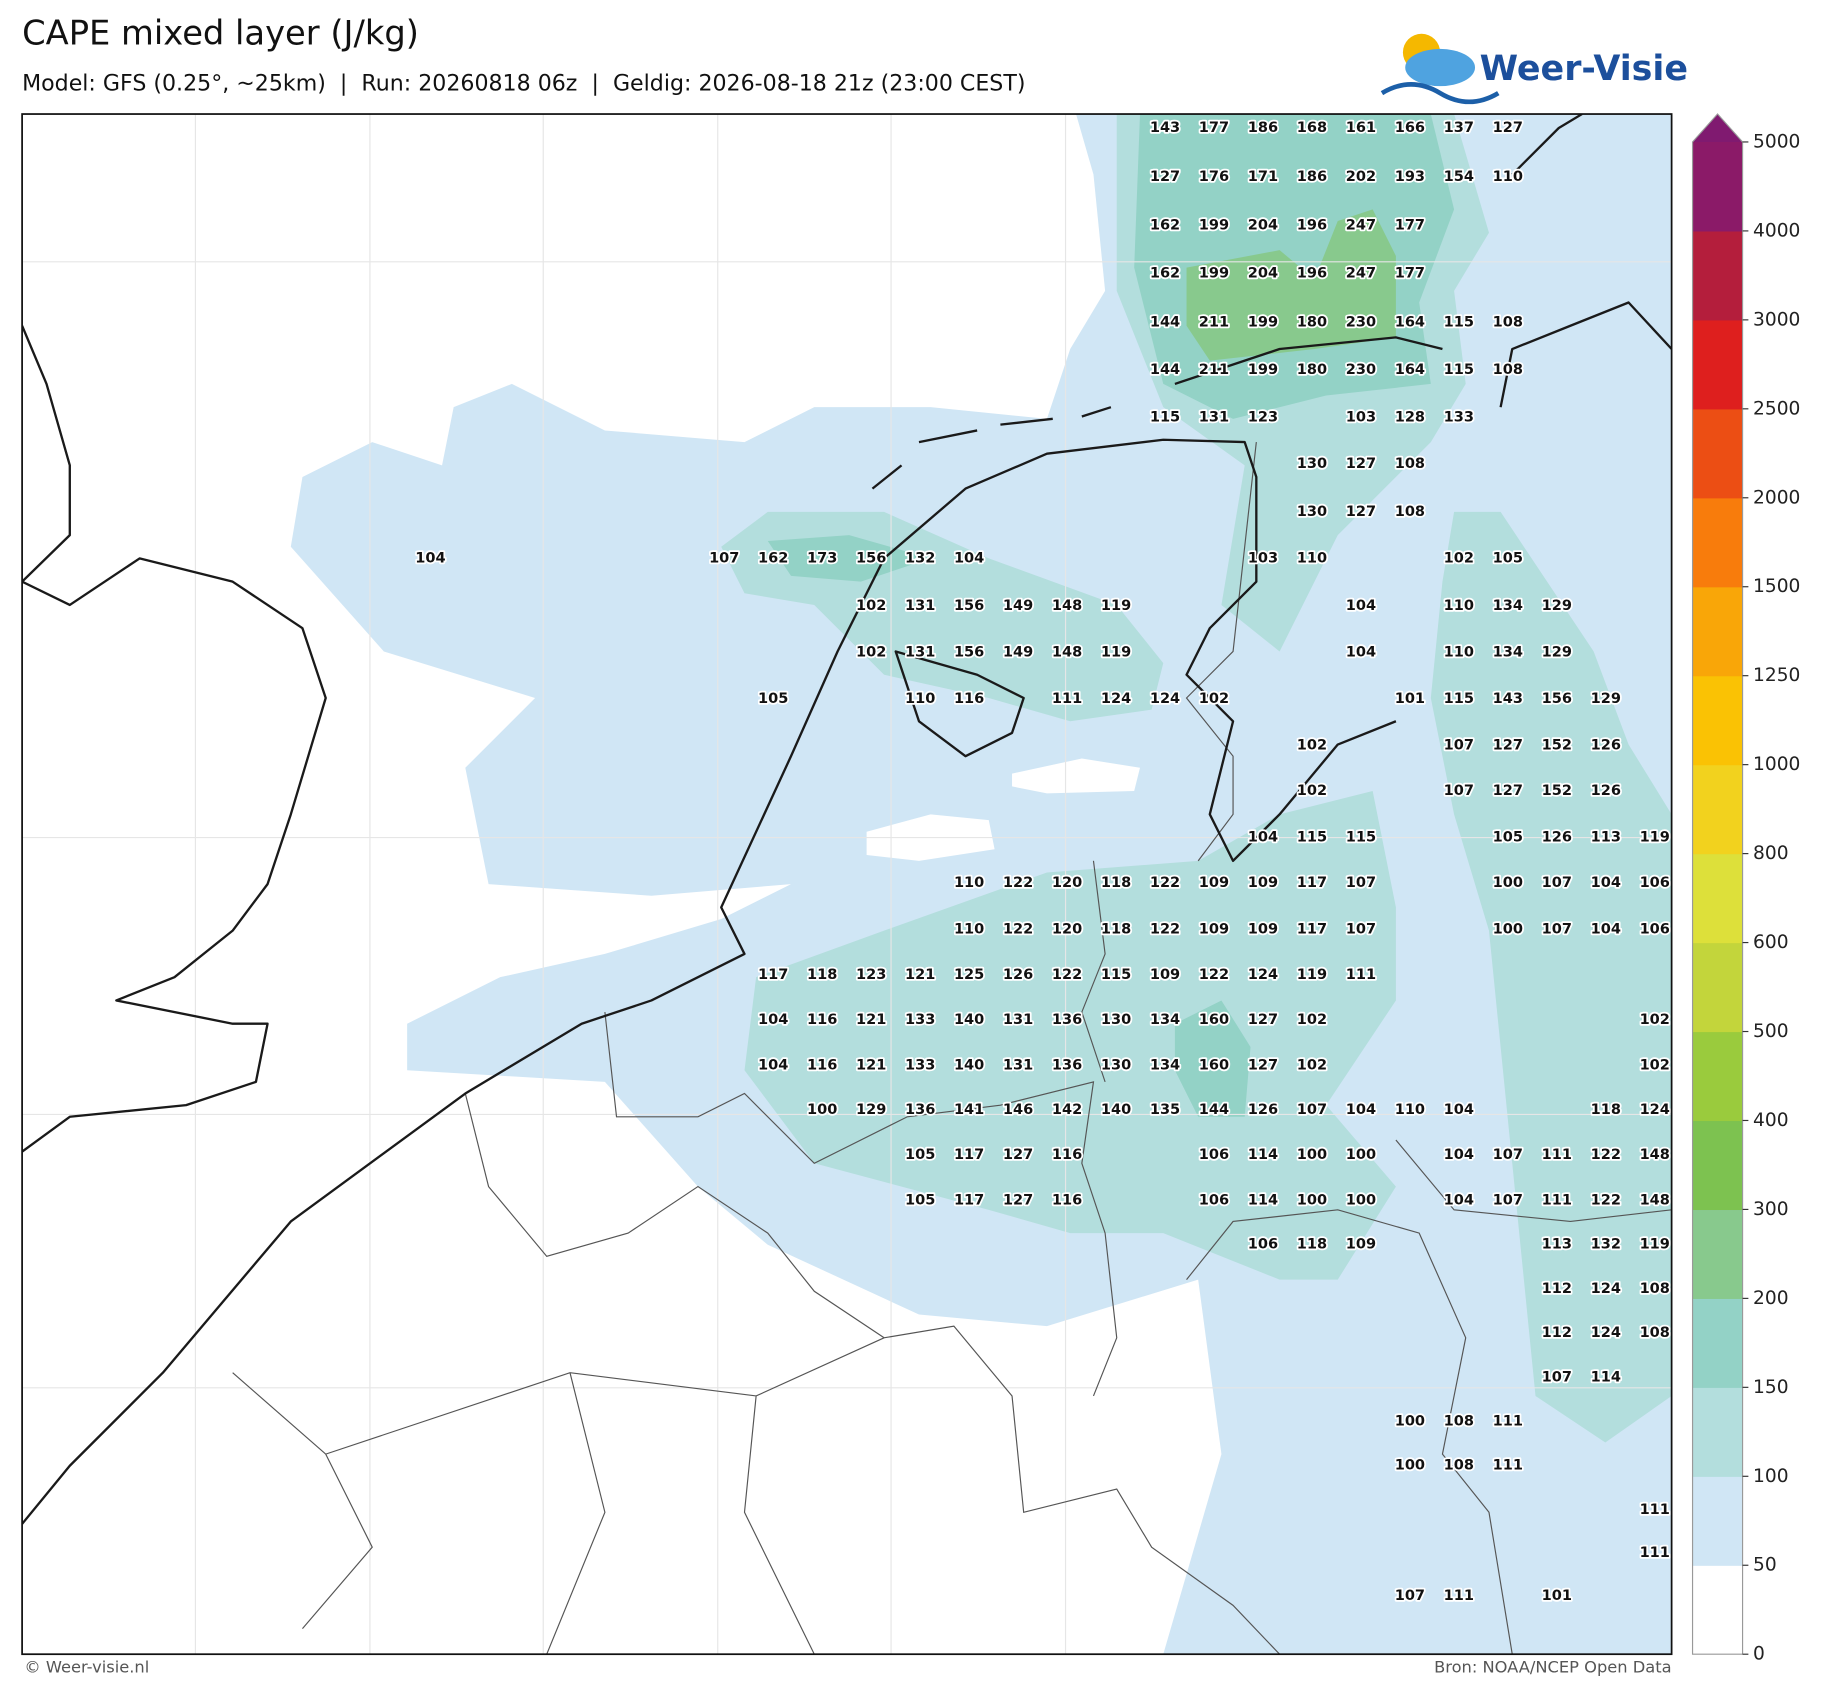 This screenshot has height=1681, width=1824. Describe the element at coordinates (1771, 1209) in the screenshot. I see `colorbar-tick-label: 300` at that location.